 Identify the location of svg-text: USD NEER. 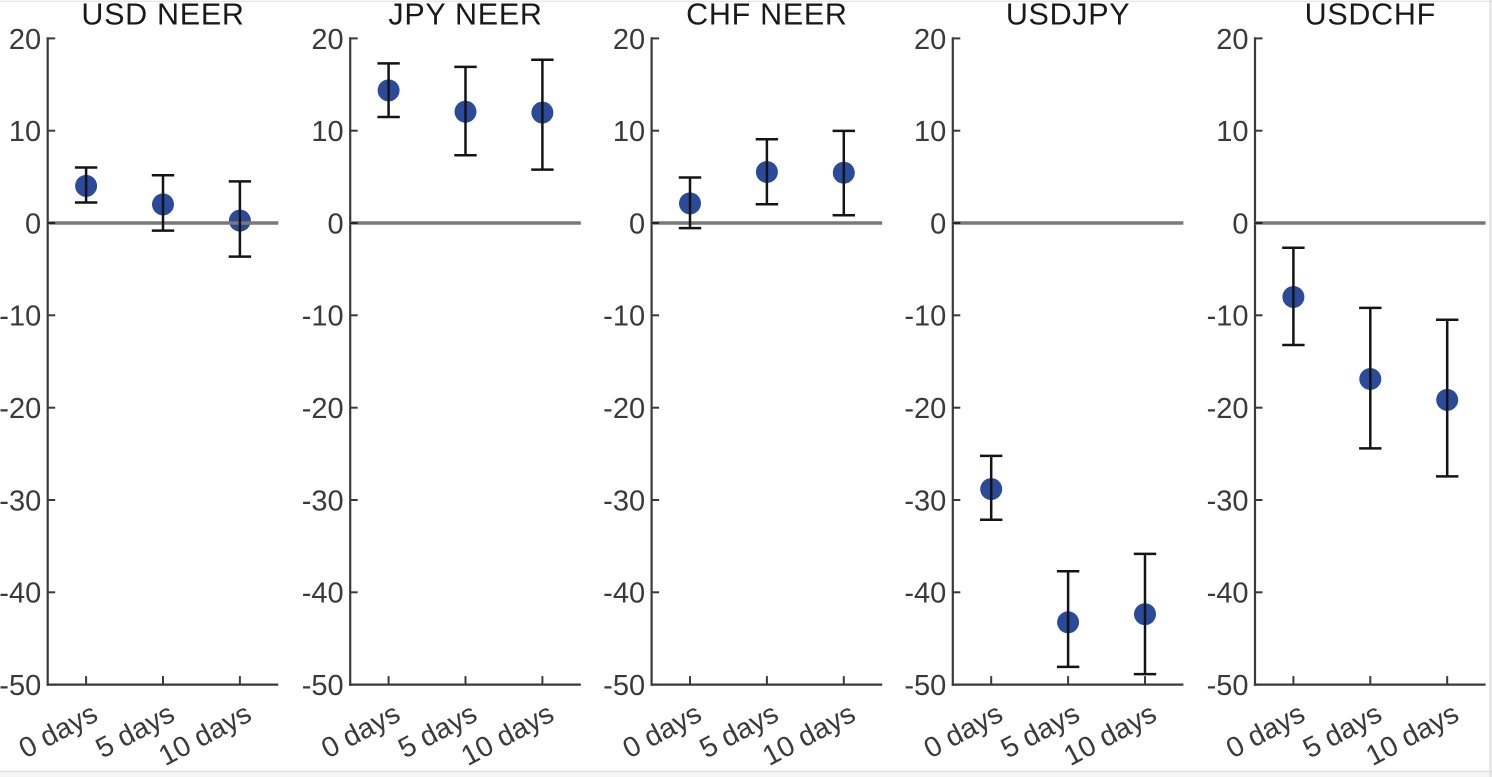
(162, 16).